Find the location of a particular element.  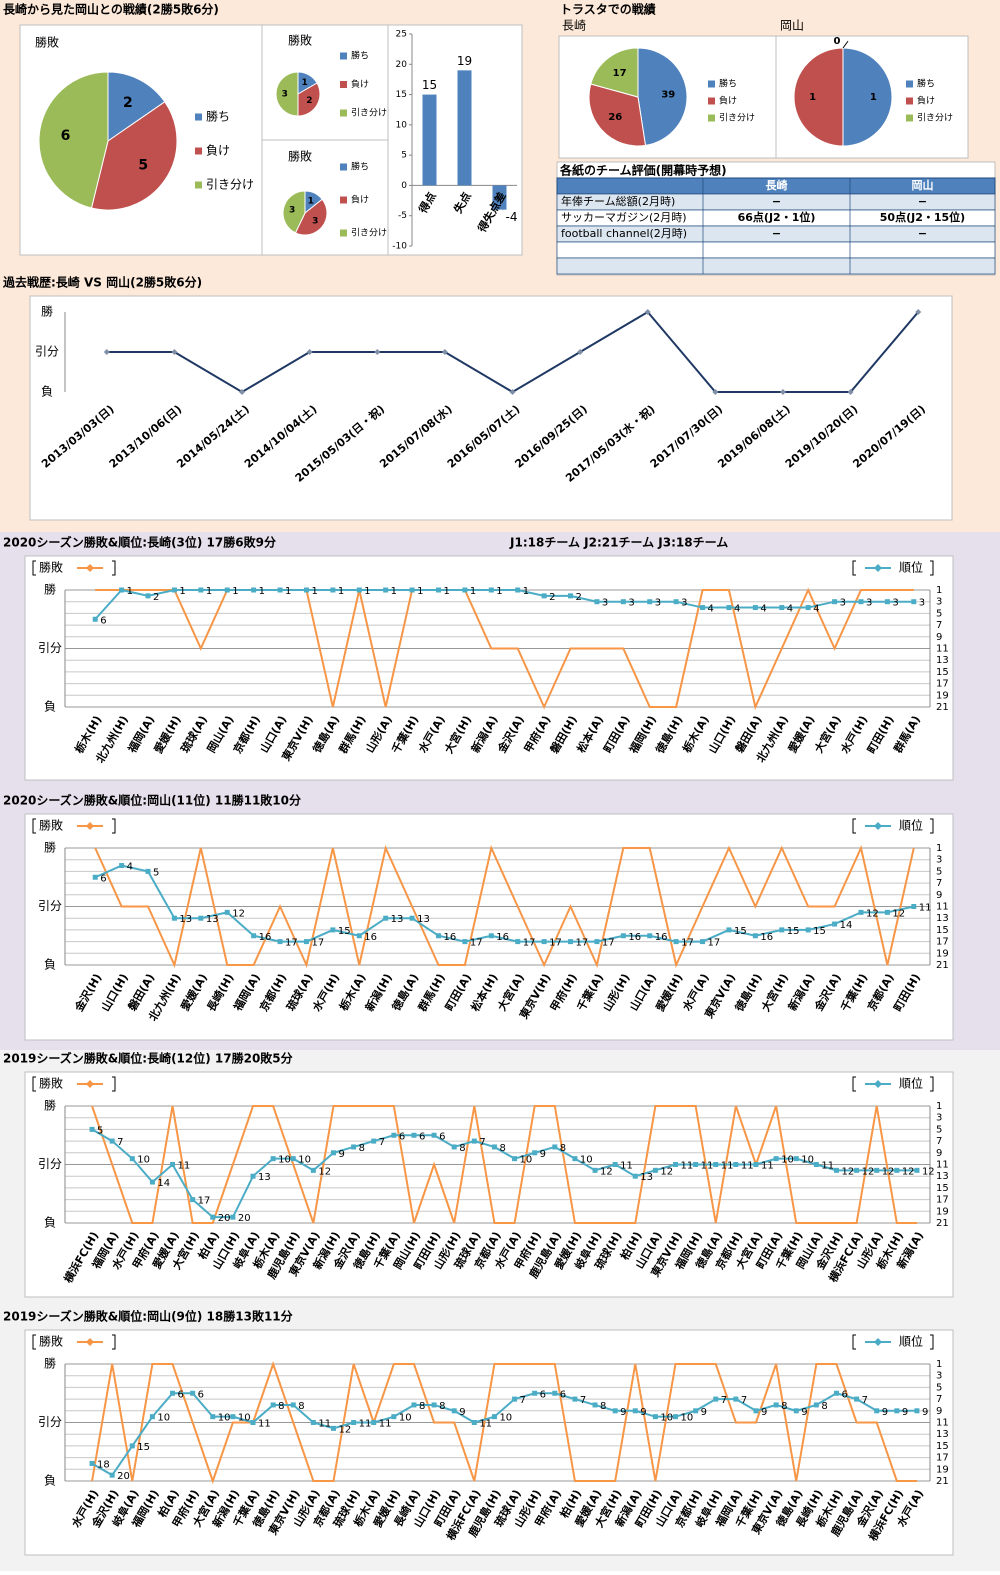

y2-tick-label: 7 is located at coordinates (939, 1399).